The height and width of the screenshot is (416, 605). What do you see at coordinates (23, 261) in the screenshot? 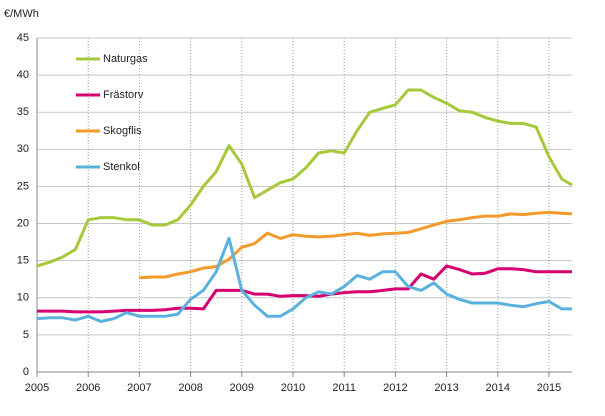
I see `y-tick-label: 15` at bounding box center [23, 261].